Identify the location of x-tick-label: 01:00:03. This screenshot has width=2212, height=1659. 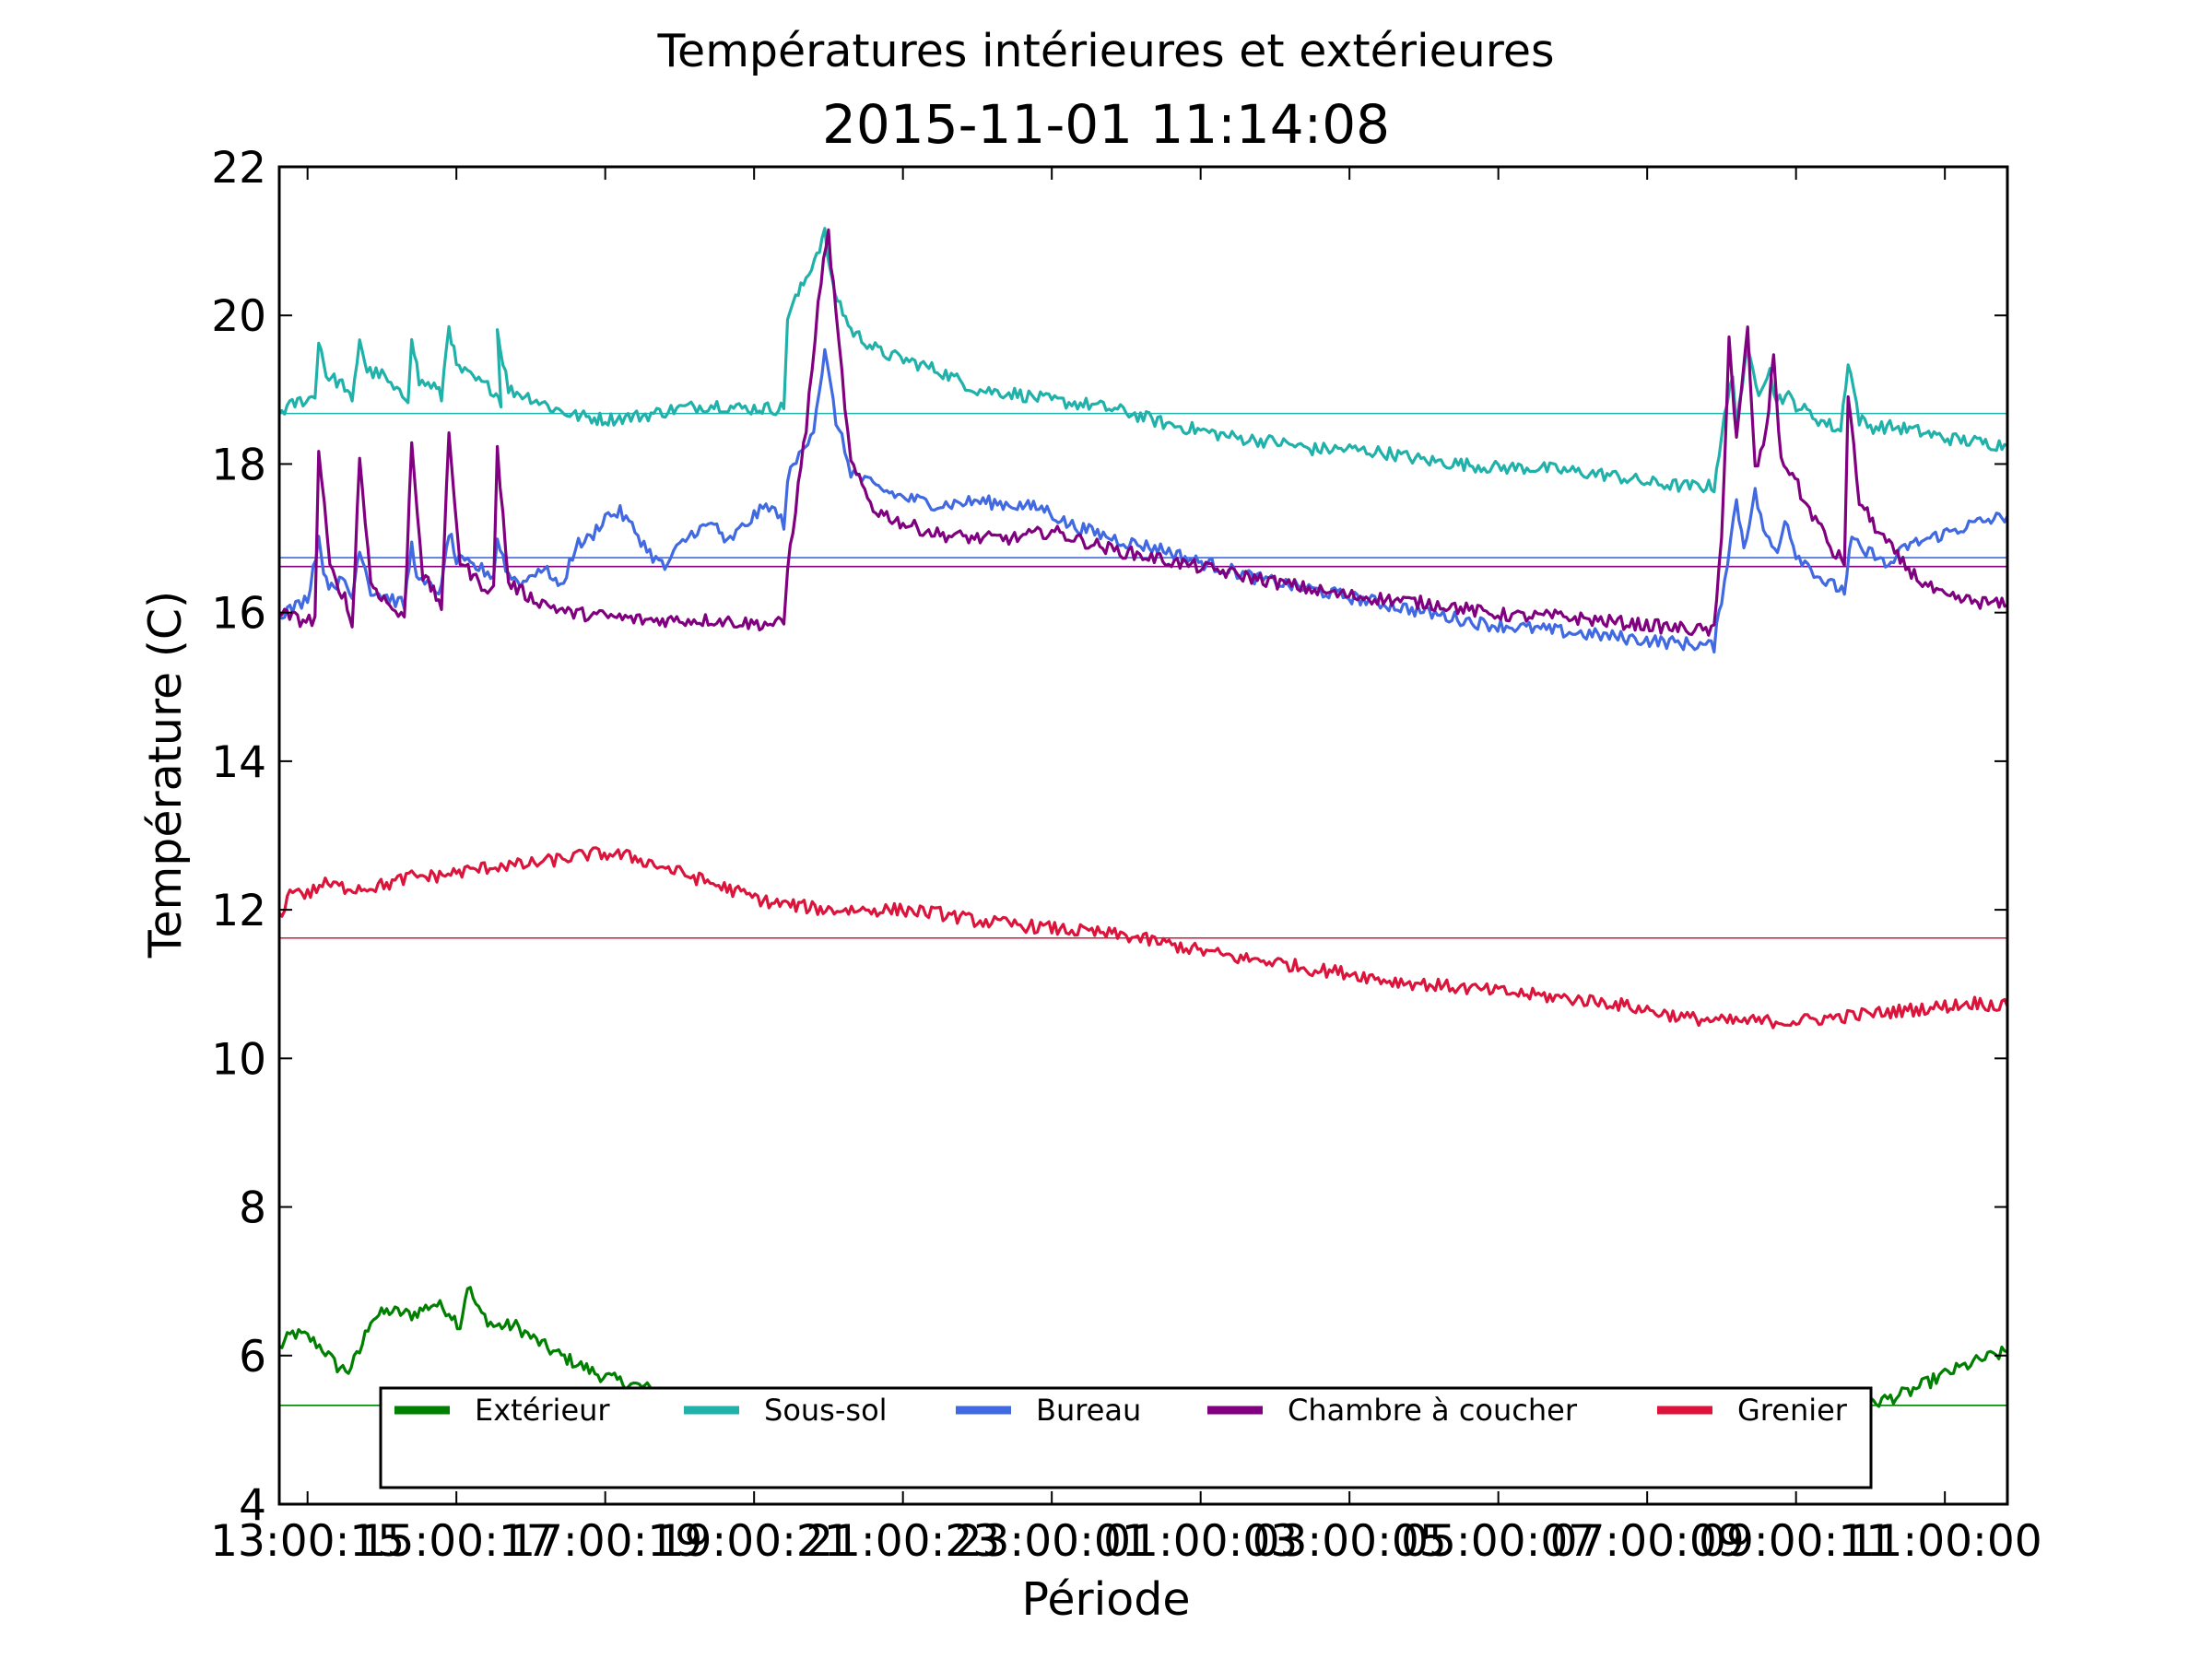
(1200, 1541).